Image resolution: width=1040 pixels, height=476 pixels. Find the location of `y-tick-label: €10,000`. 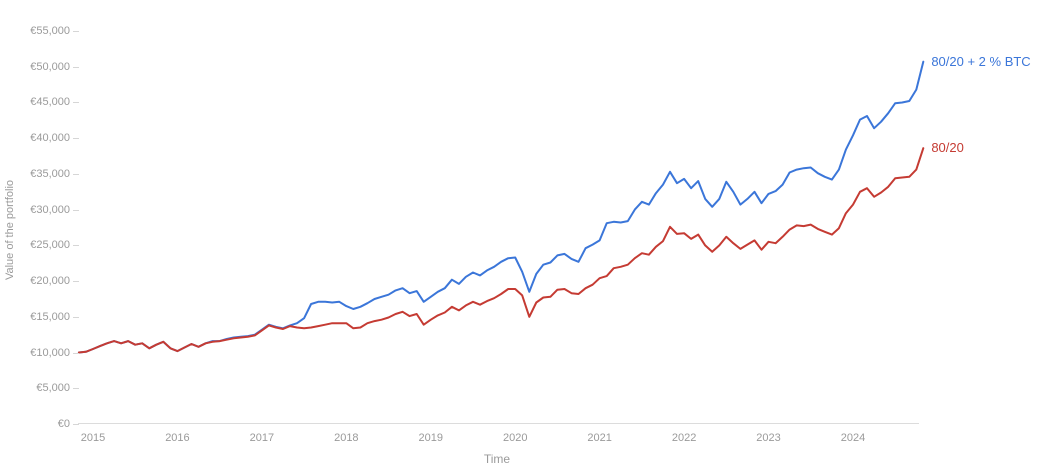

y-tick-label: €10,000 is located at coordinates (50, 352).